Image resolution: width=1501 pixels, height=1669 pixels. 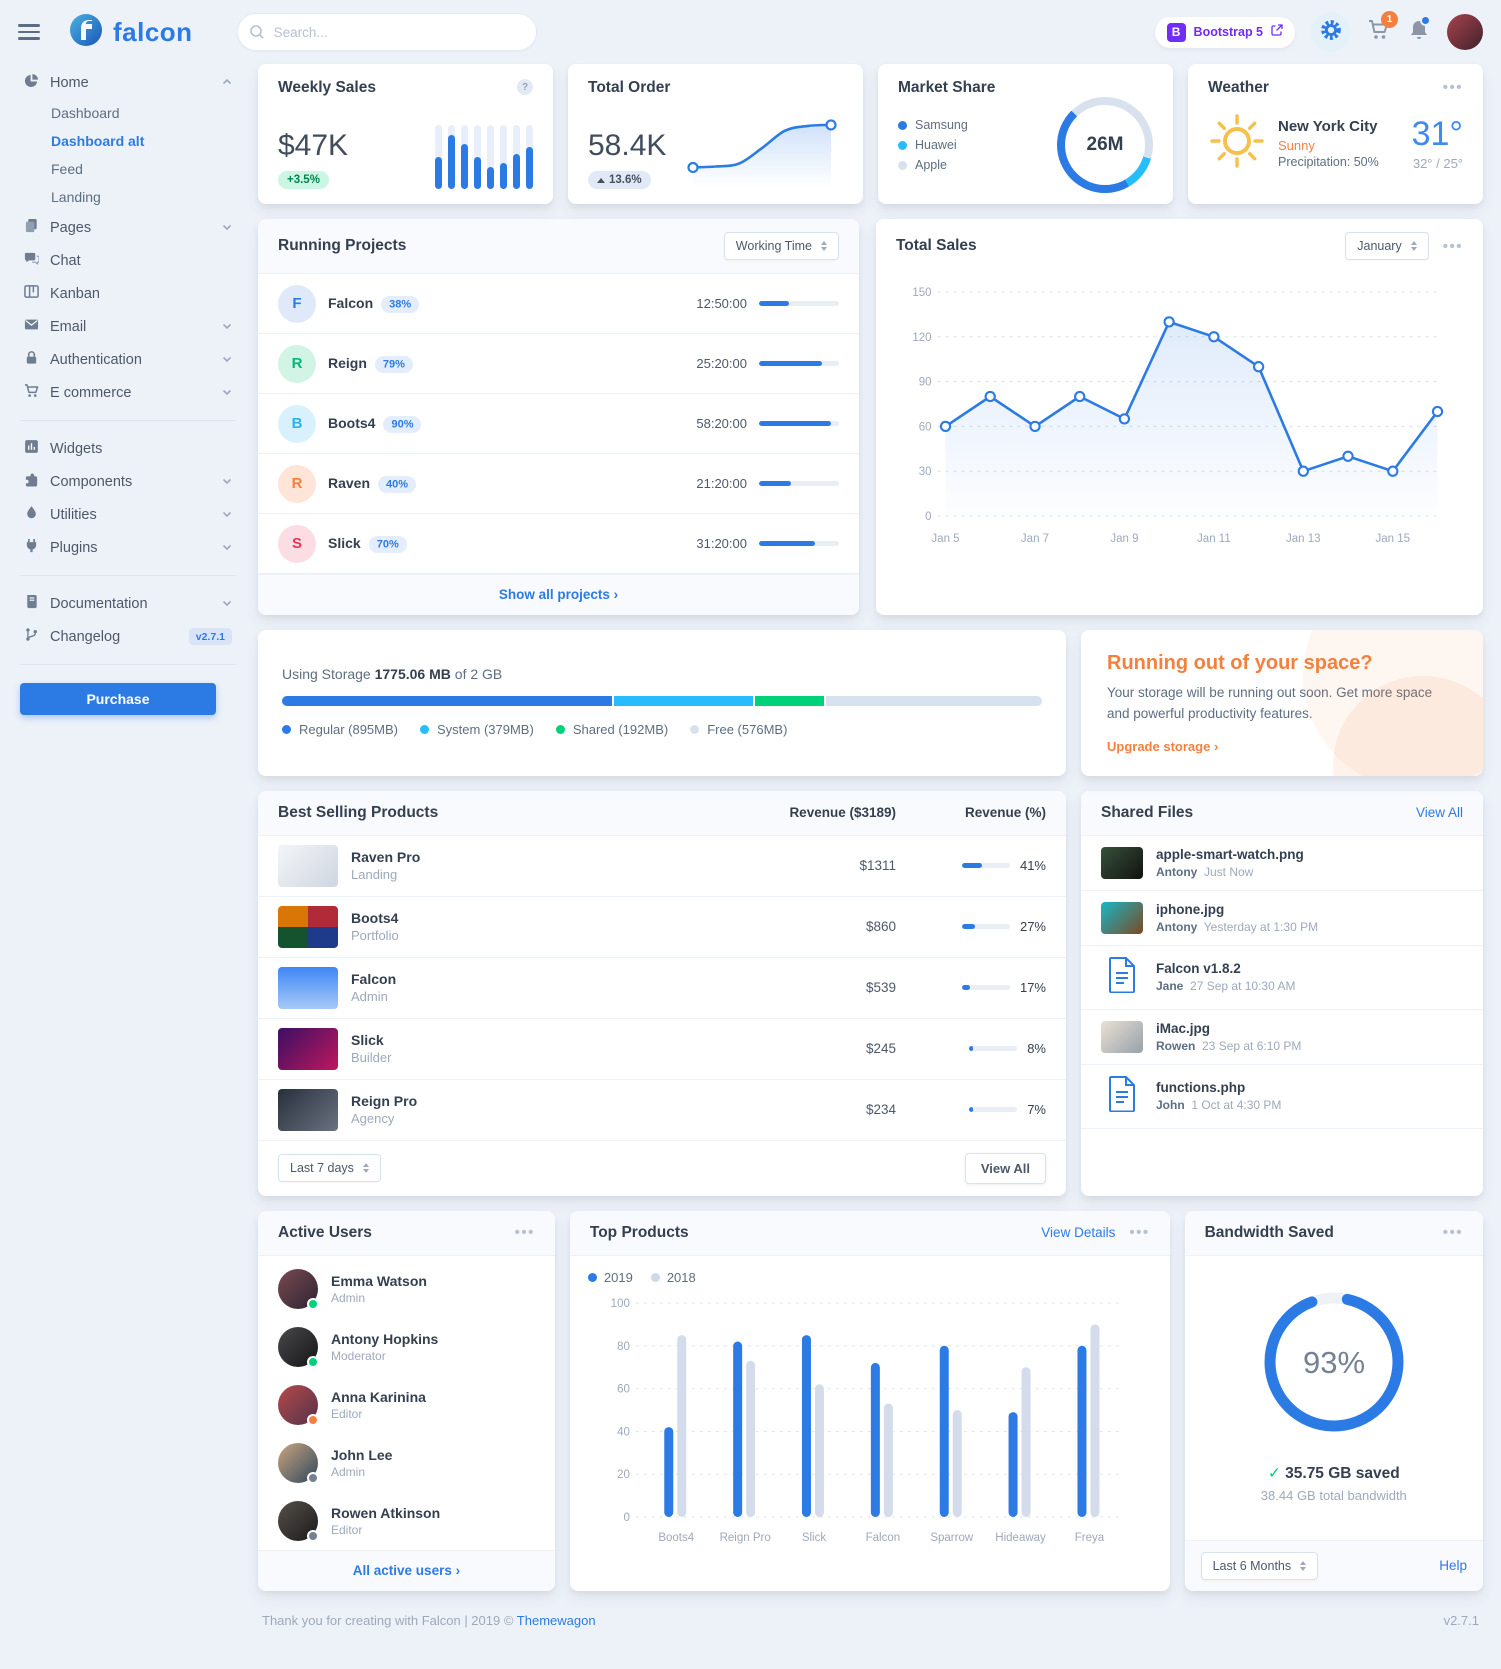 I want to click on falcon-logo: falcon, so click(x=130, y=32).